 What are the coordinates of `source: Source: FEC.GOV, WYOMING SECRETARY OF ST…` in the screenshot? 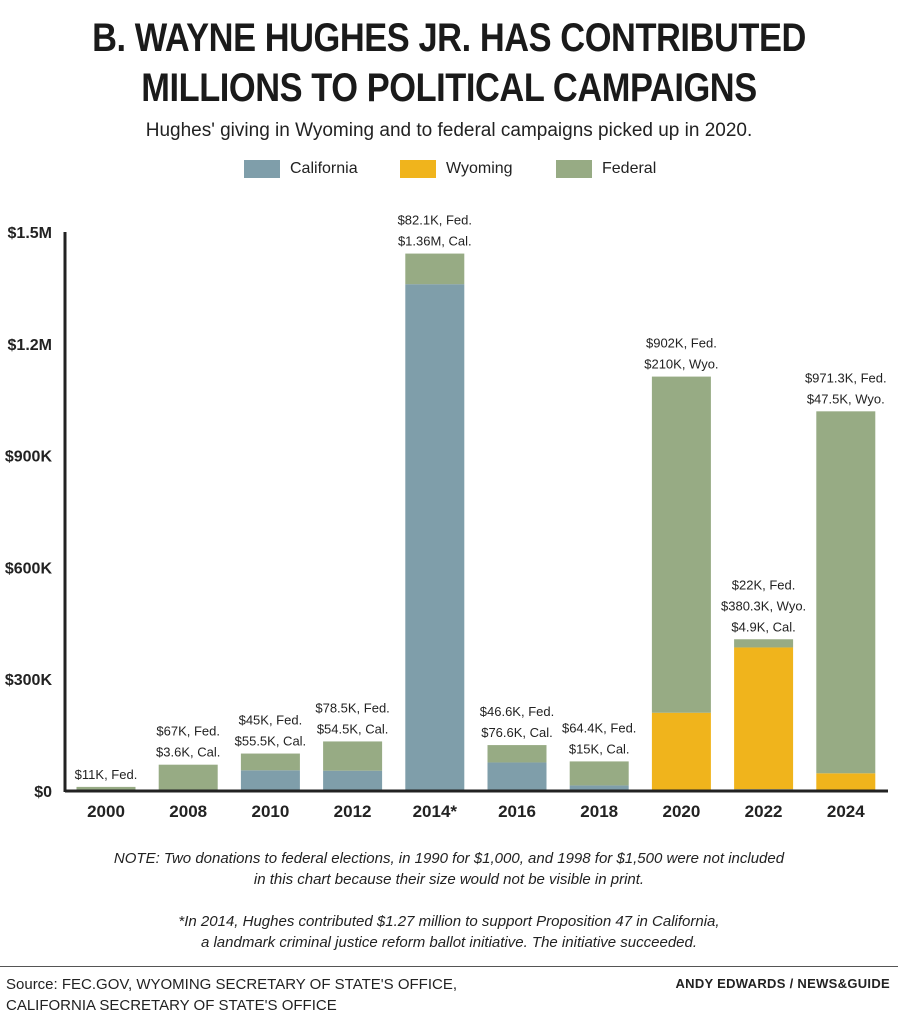 It's located at (231, 995).